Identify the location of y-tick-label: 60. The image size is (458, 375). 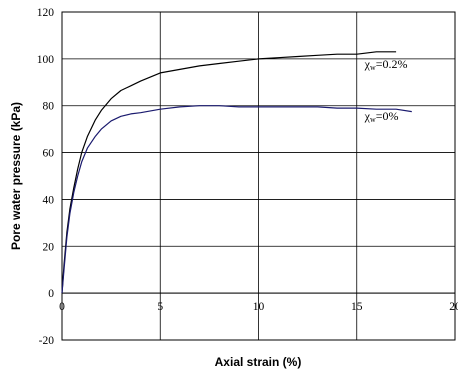
(49, 154).